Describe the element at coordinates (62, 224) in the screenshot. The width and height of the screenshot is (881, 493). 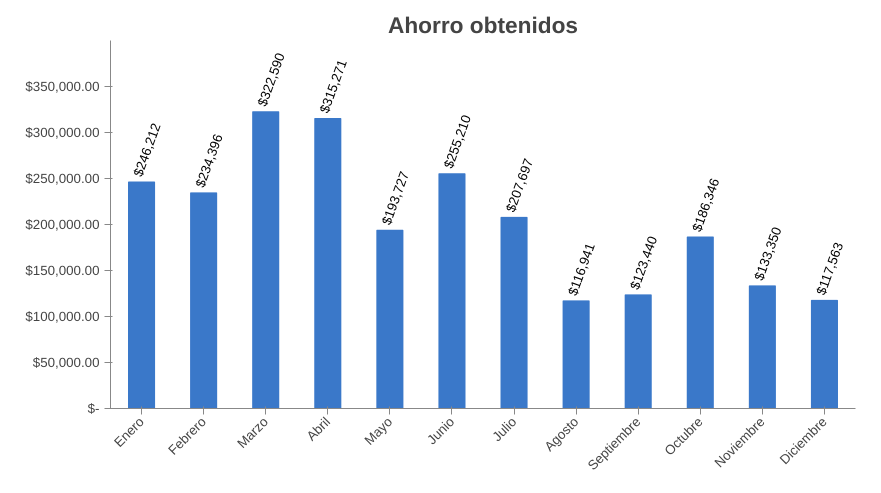
I see `y-tick-label: $200,000.00` at that location.